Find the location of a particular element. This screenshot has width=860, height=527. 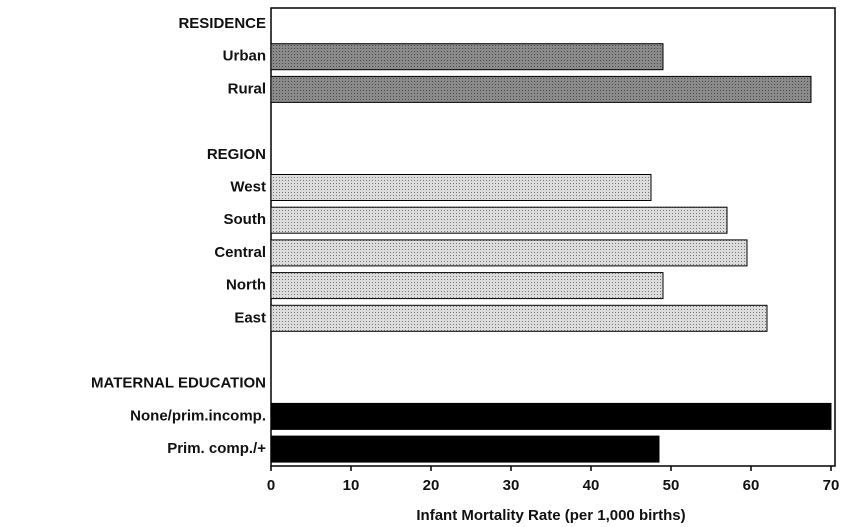

y-tick-label: South is located at coordinates (245, 219).